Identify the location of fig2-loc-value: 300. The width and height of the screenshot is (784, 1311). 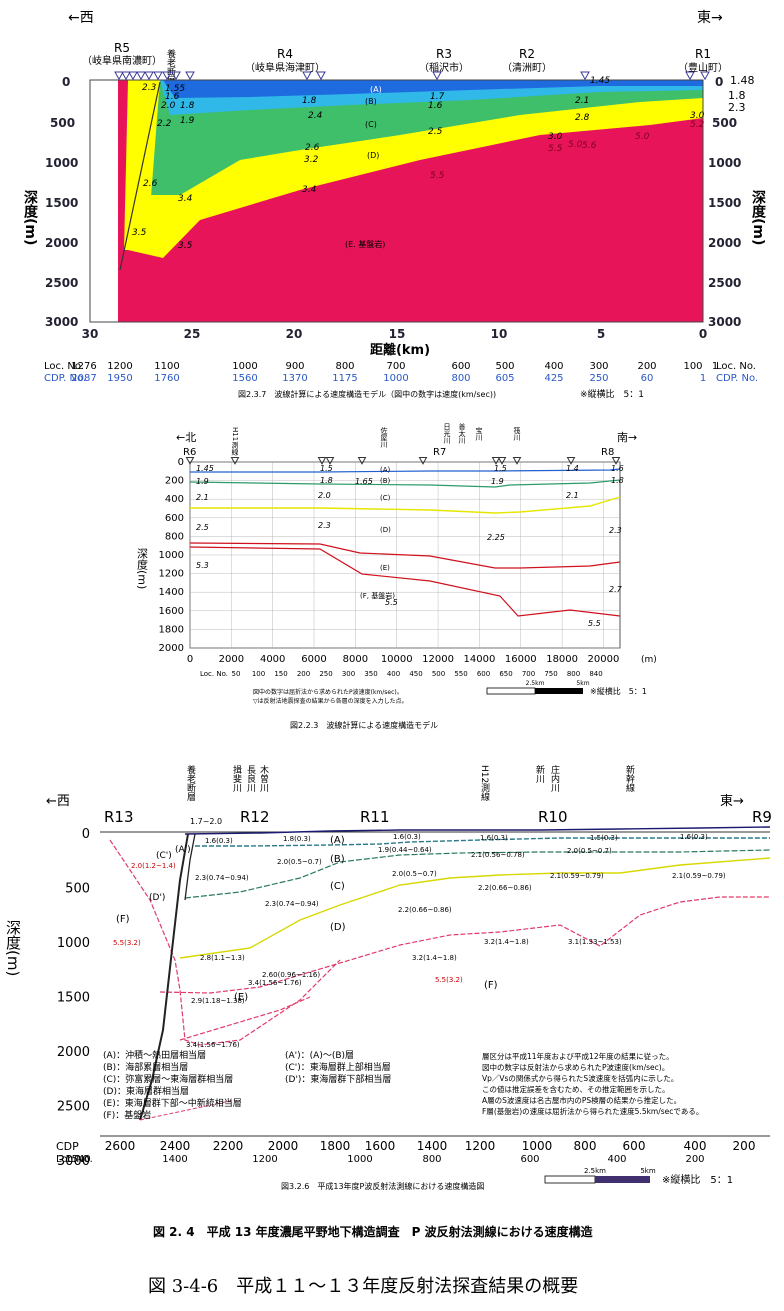
(348, 674).